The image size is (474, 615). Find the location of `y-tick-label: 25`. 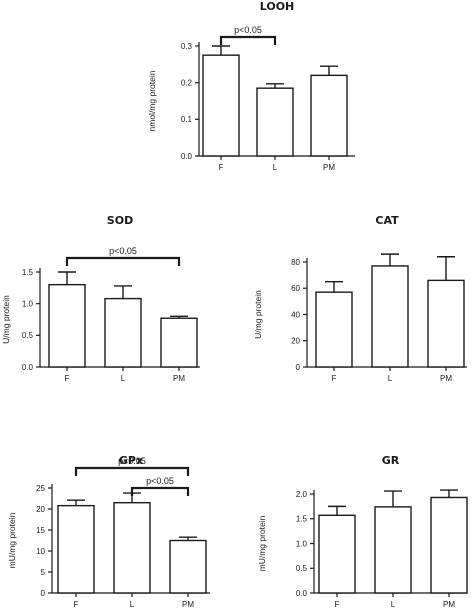

y-tick-label: 25 is located at coordinates (40, 488).